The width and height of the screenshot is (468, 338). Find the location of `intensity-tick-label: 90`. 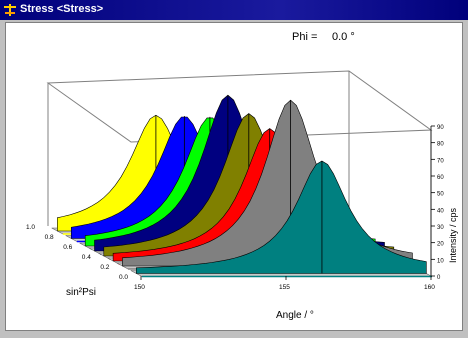

intensity-tick-label: 90 is located at coordinates (440, 128).